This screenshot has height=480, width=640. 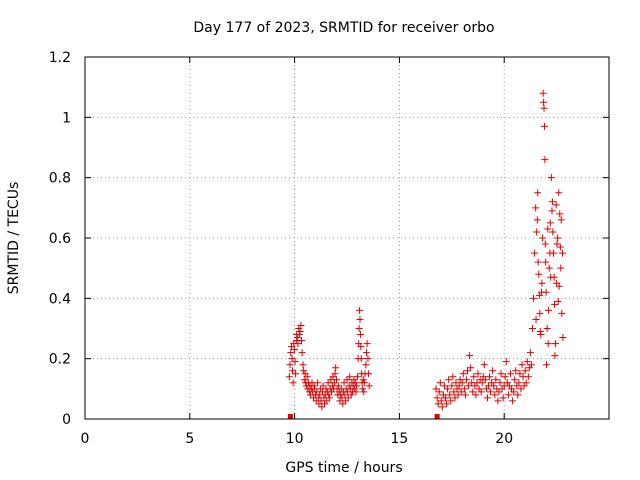 I want to click on x-tick-label: 5, so click(x=189, y=439).